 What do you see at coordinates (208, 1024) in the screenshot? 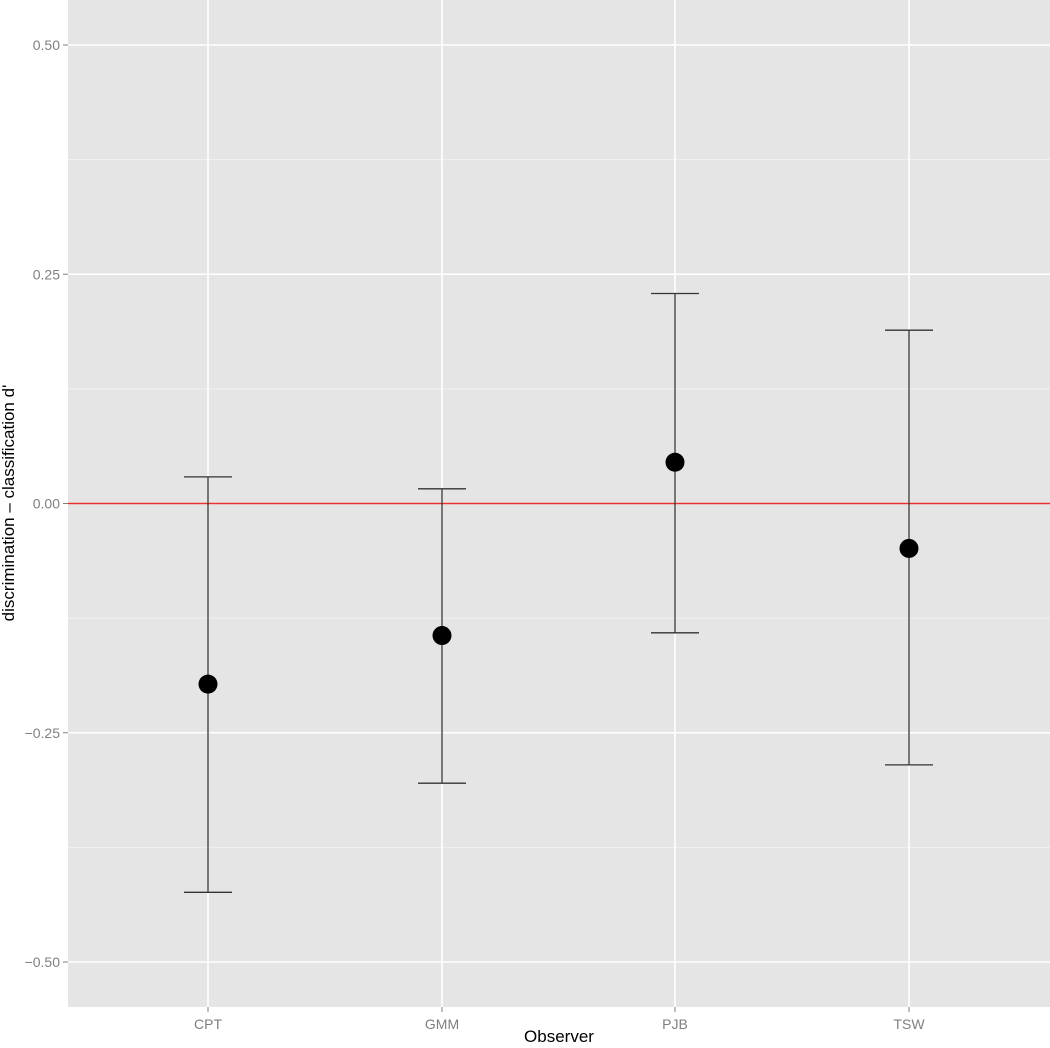
I see `x-tick-label: CPT` at bounding box center [208, 1024].